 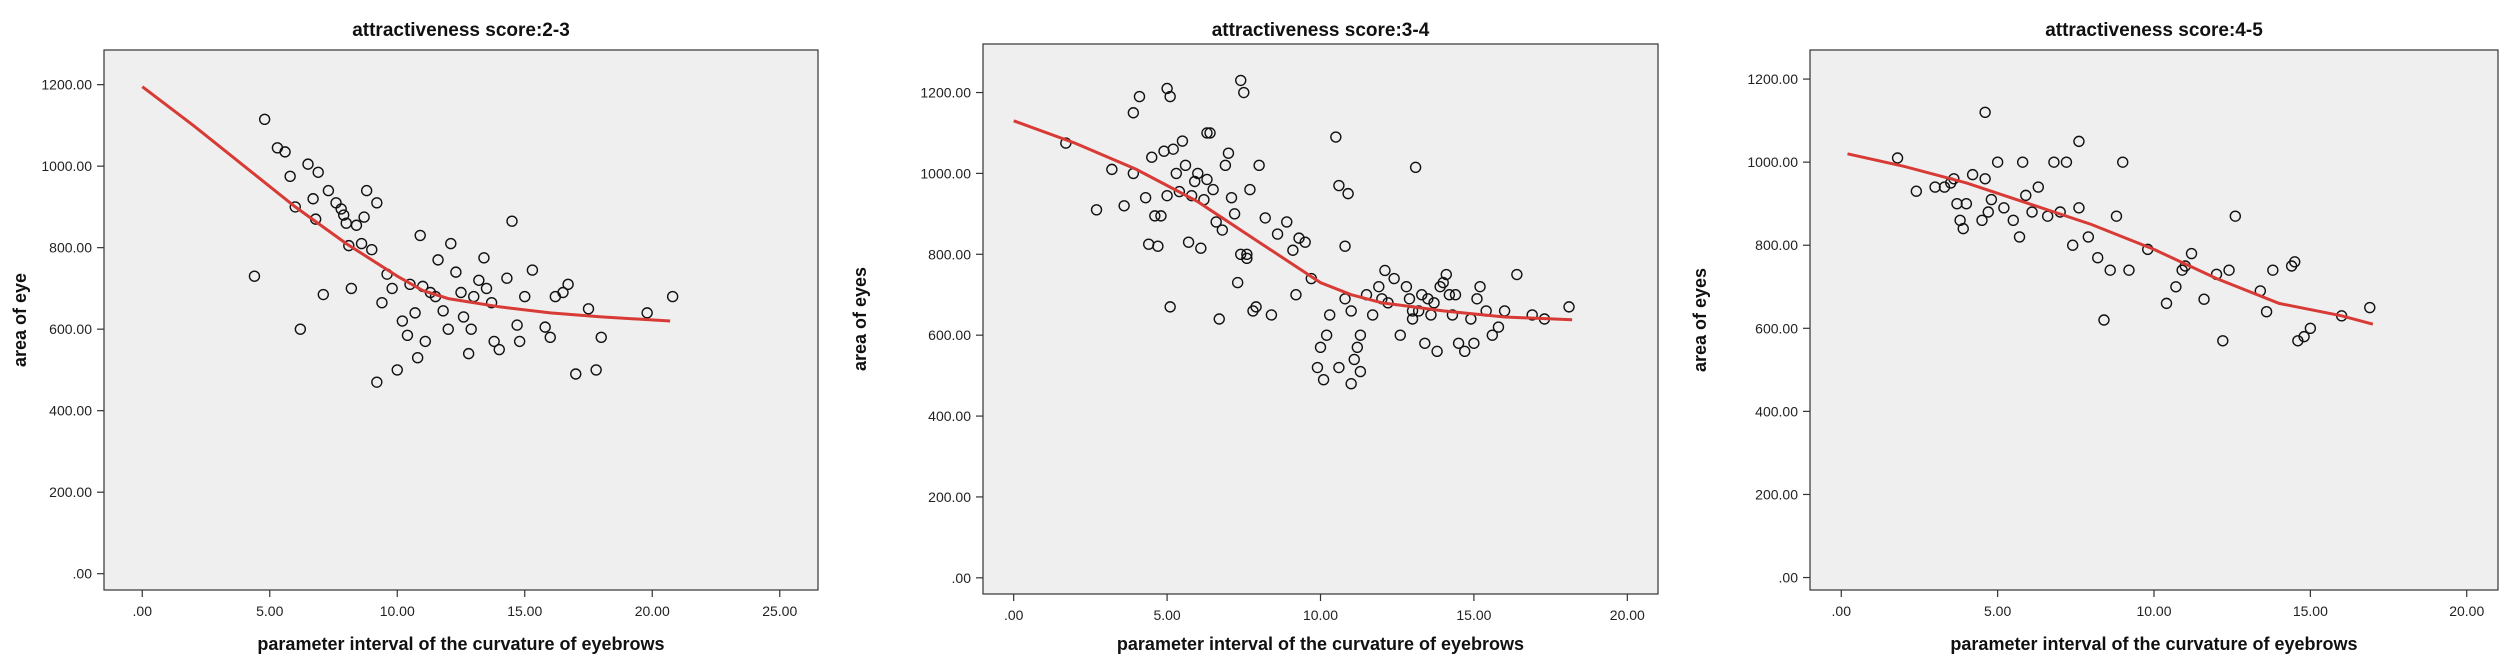 I want to click on y-tick-label: 1000.00, so click(x=66, y=166).